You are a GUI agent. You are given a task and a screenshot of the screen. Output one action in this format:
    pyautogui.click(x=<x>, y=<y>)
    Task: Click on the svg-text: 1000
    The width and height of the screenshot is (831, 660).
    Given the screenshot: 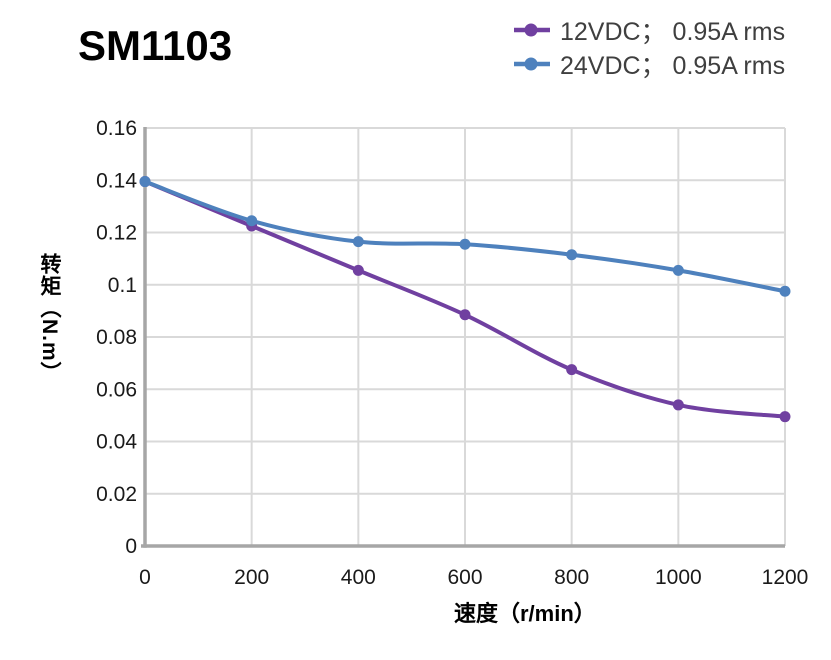 What is the action you would take?
    pyautogui.click(x=678, y=577)
    